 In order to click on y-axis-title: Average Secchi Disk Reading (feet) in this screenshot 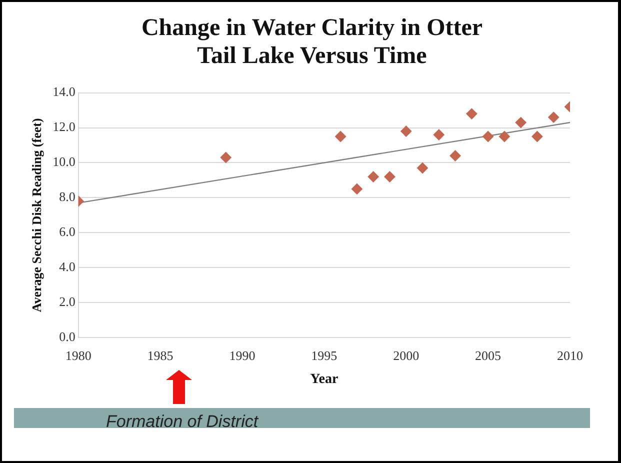, I will do `click(36, 215)`.